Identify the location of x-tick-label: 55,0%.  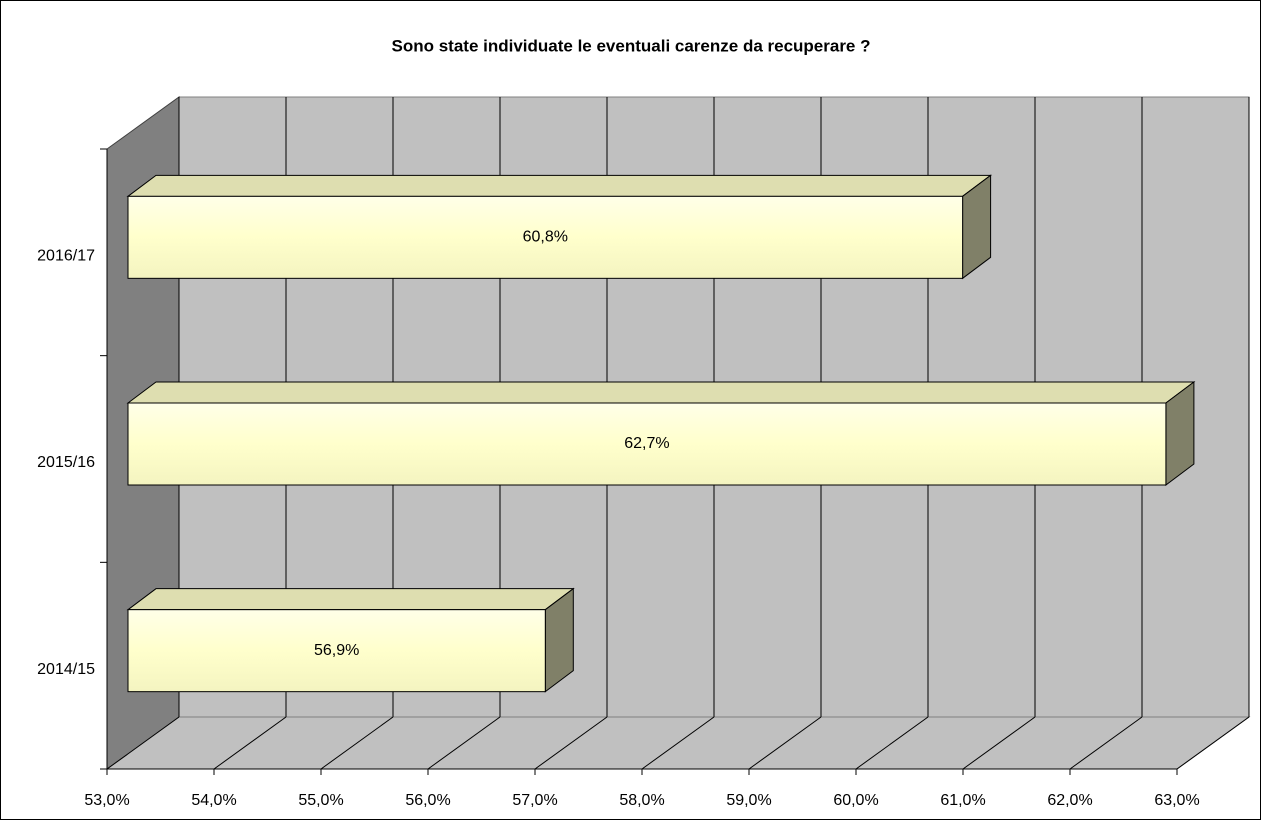
(320, 800).